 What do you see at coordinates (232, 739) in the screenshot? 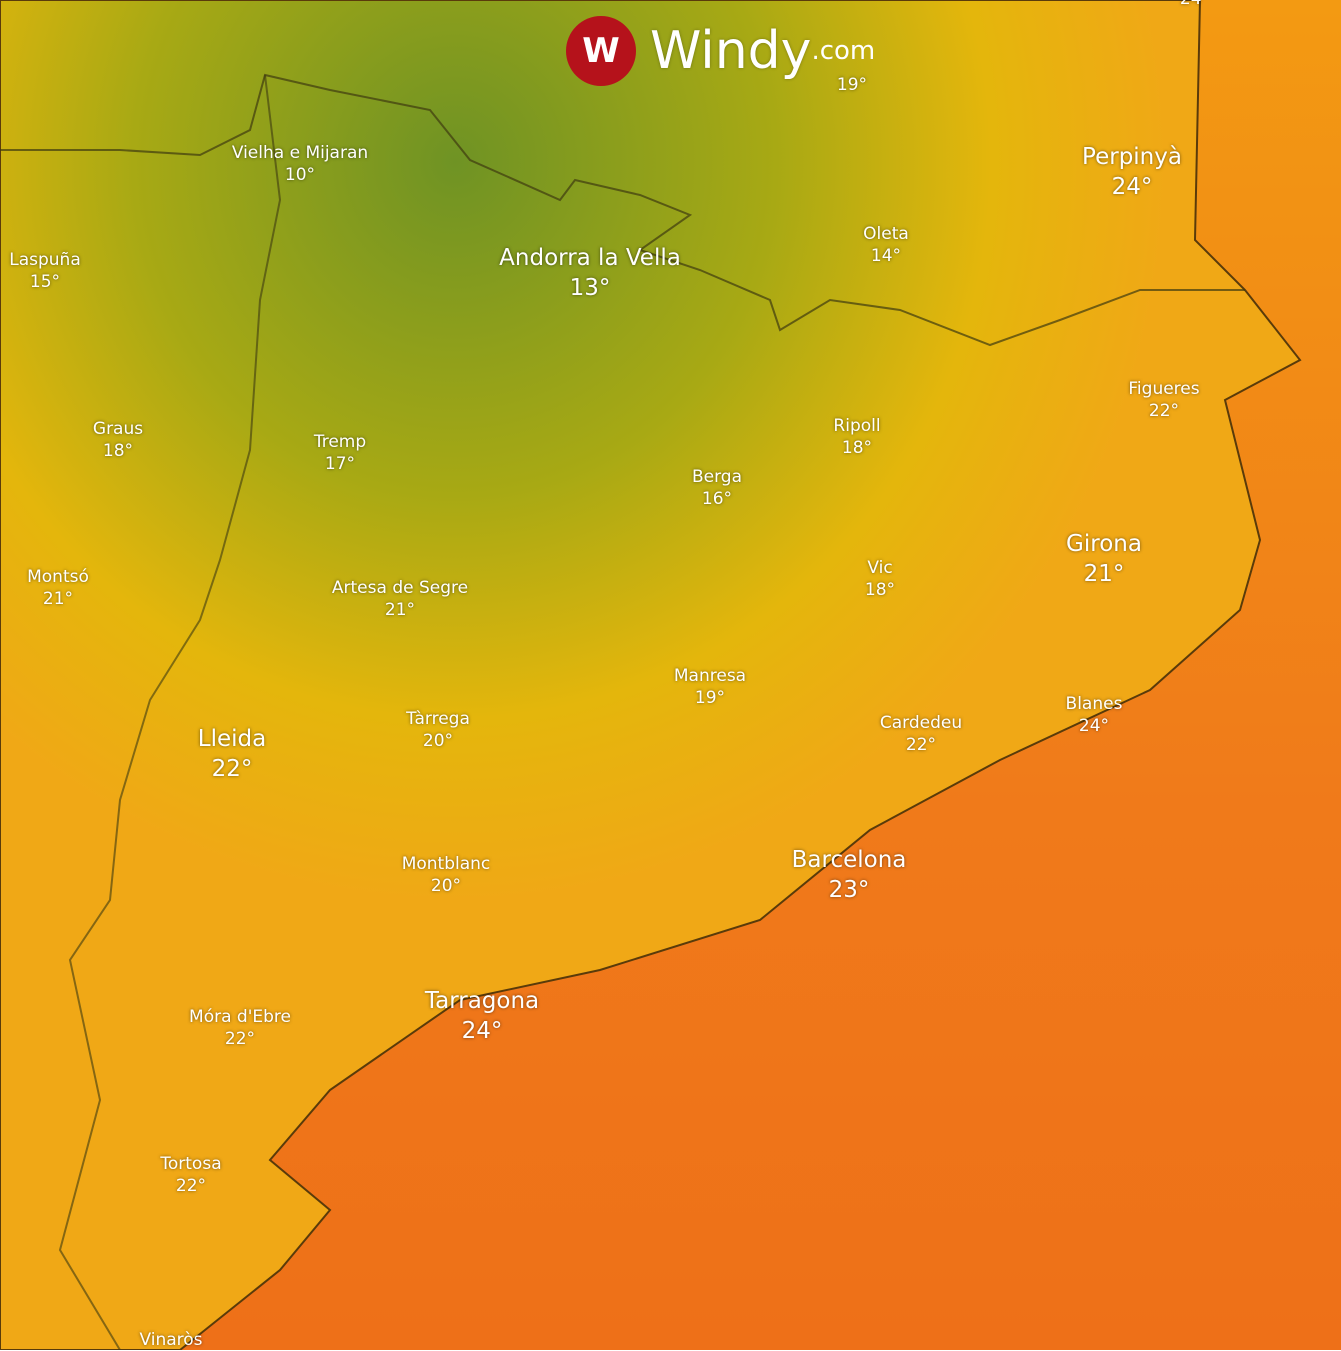
I see `city-name: Lleida` at bounding box center [232, 739].